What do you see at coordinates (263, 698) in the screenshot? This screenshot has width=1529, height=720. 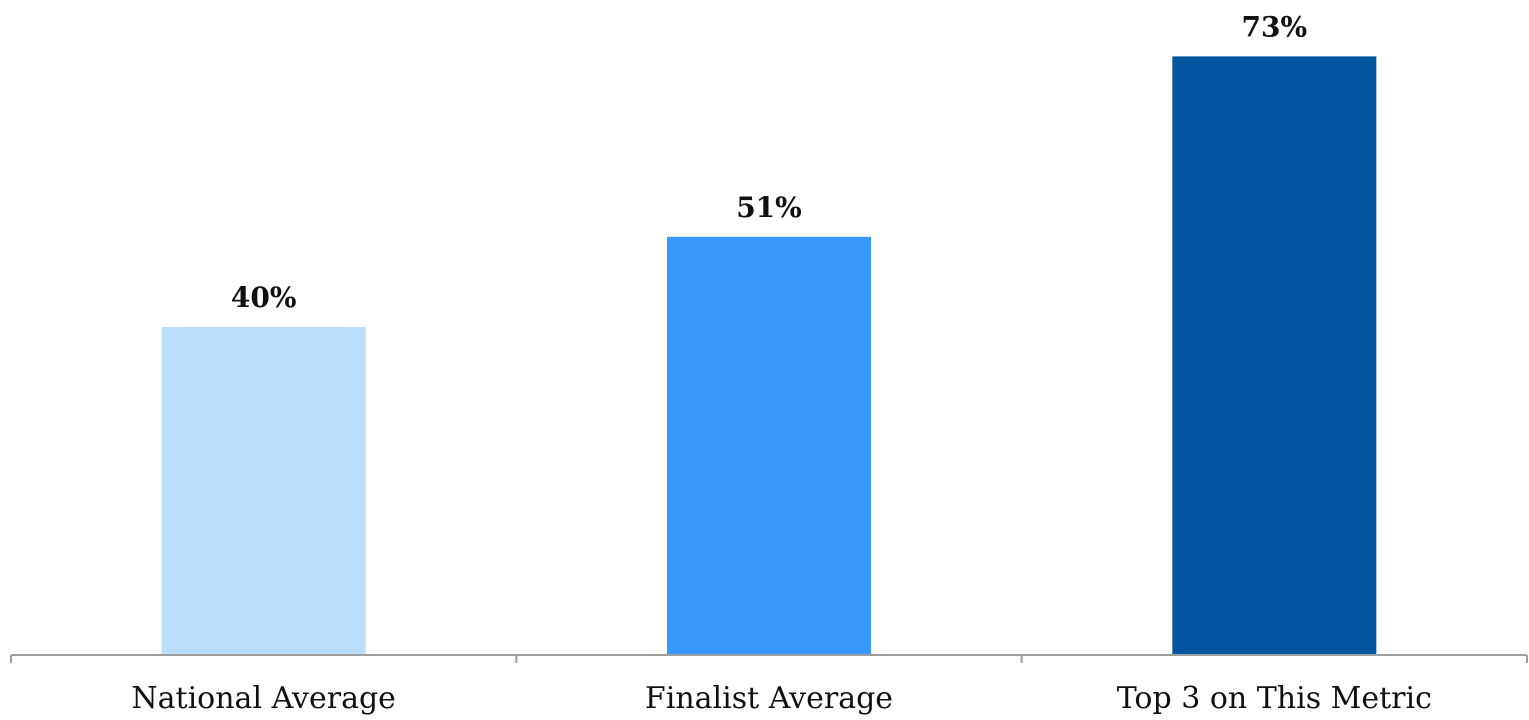 I see `x-tick-label-1: National Average` at bounding box center [263, 698].